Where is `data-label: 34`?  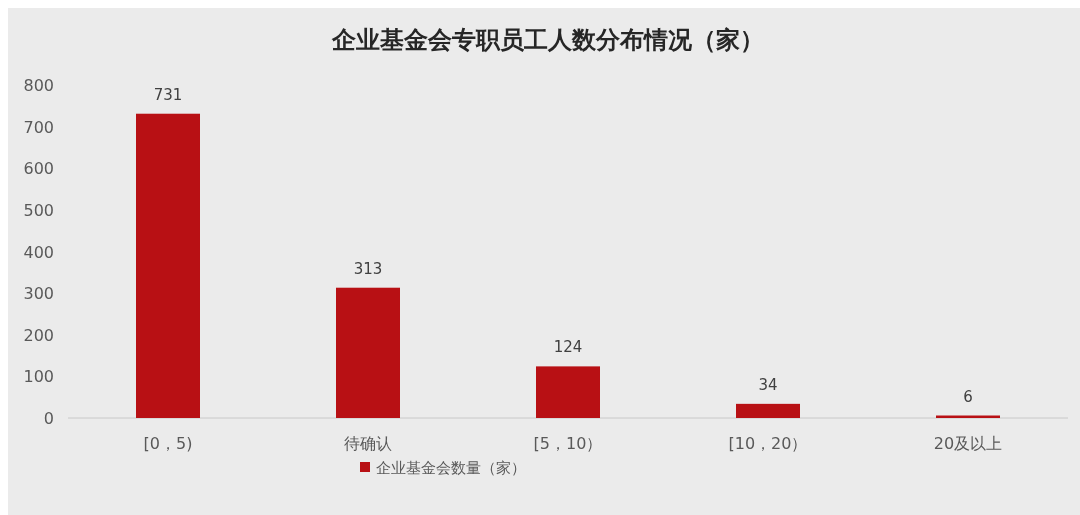 data-label: 34 is located at coordinates (768, 384).